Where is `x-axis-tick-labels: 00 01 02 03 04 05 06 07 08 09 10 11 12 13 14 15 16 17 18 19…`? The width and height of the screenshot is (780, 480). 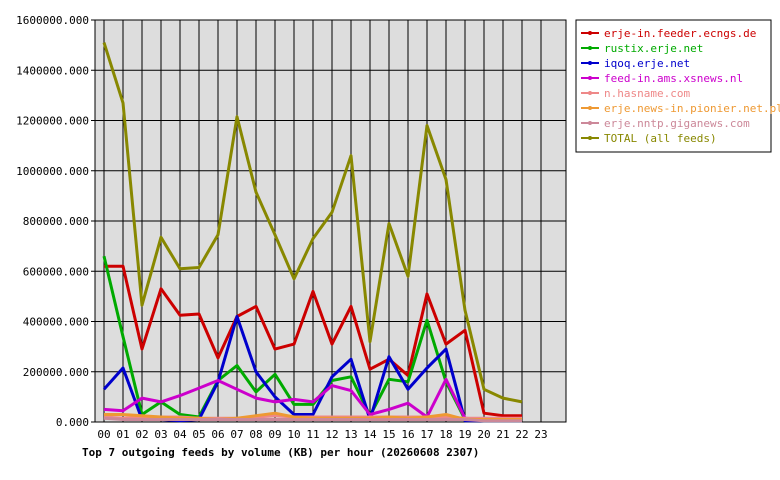
x-axis-tick-labels: 00 01 02 03 04 05 06 07 08 09 10 11 12 13 14 15 16 17 18 19… is located at coordinates (322, 434).